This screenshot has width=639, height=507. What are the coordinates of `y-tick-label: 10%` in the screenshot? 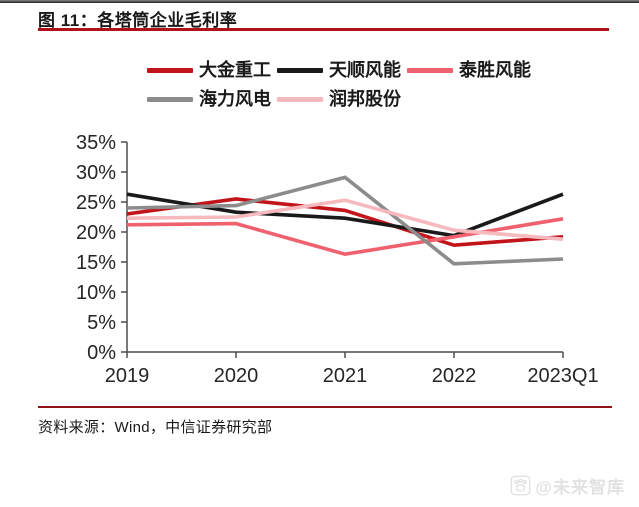 It's located at (96, 293).